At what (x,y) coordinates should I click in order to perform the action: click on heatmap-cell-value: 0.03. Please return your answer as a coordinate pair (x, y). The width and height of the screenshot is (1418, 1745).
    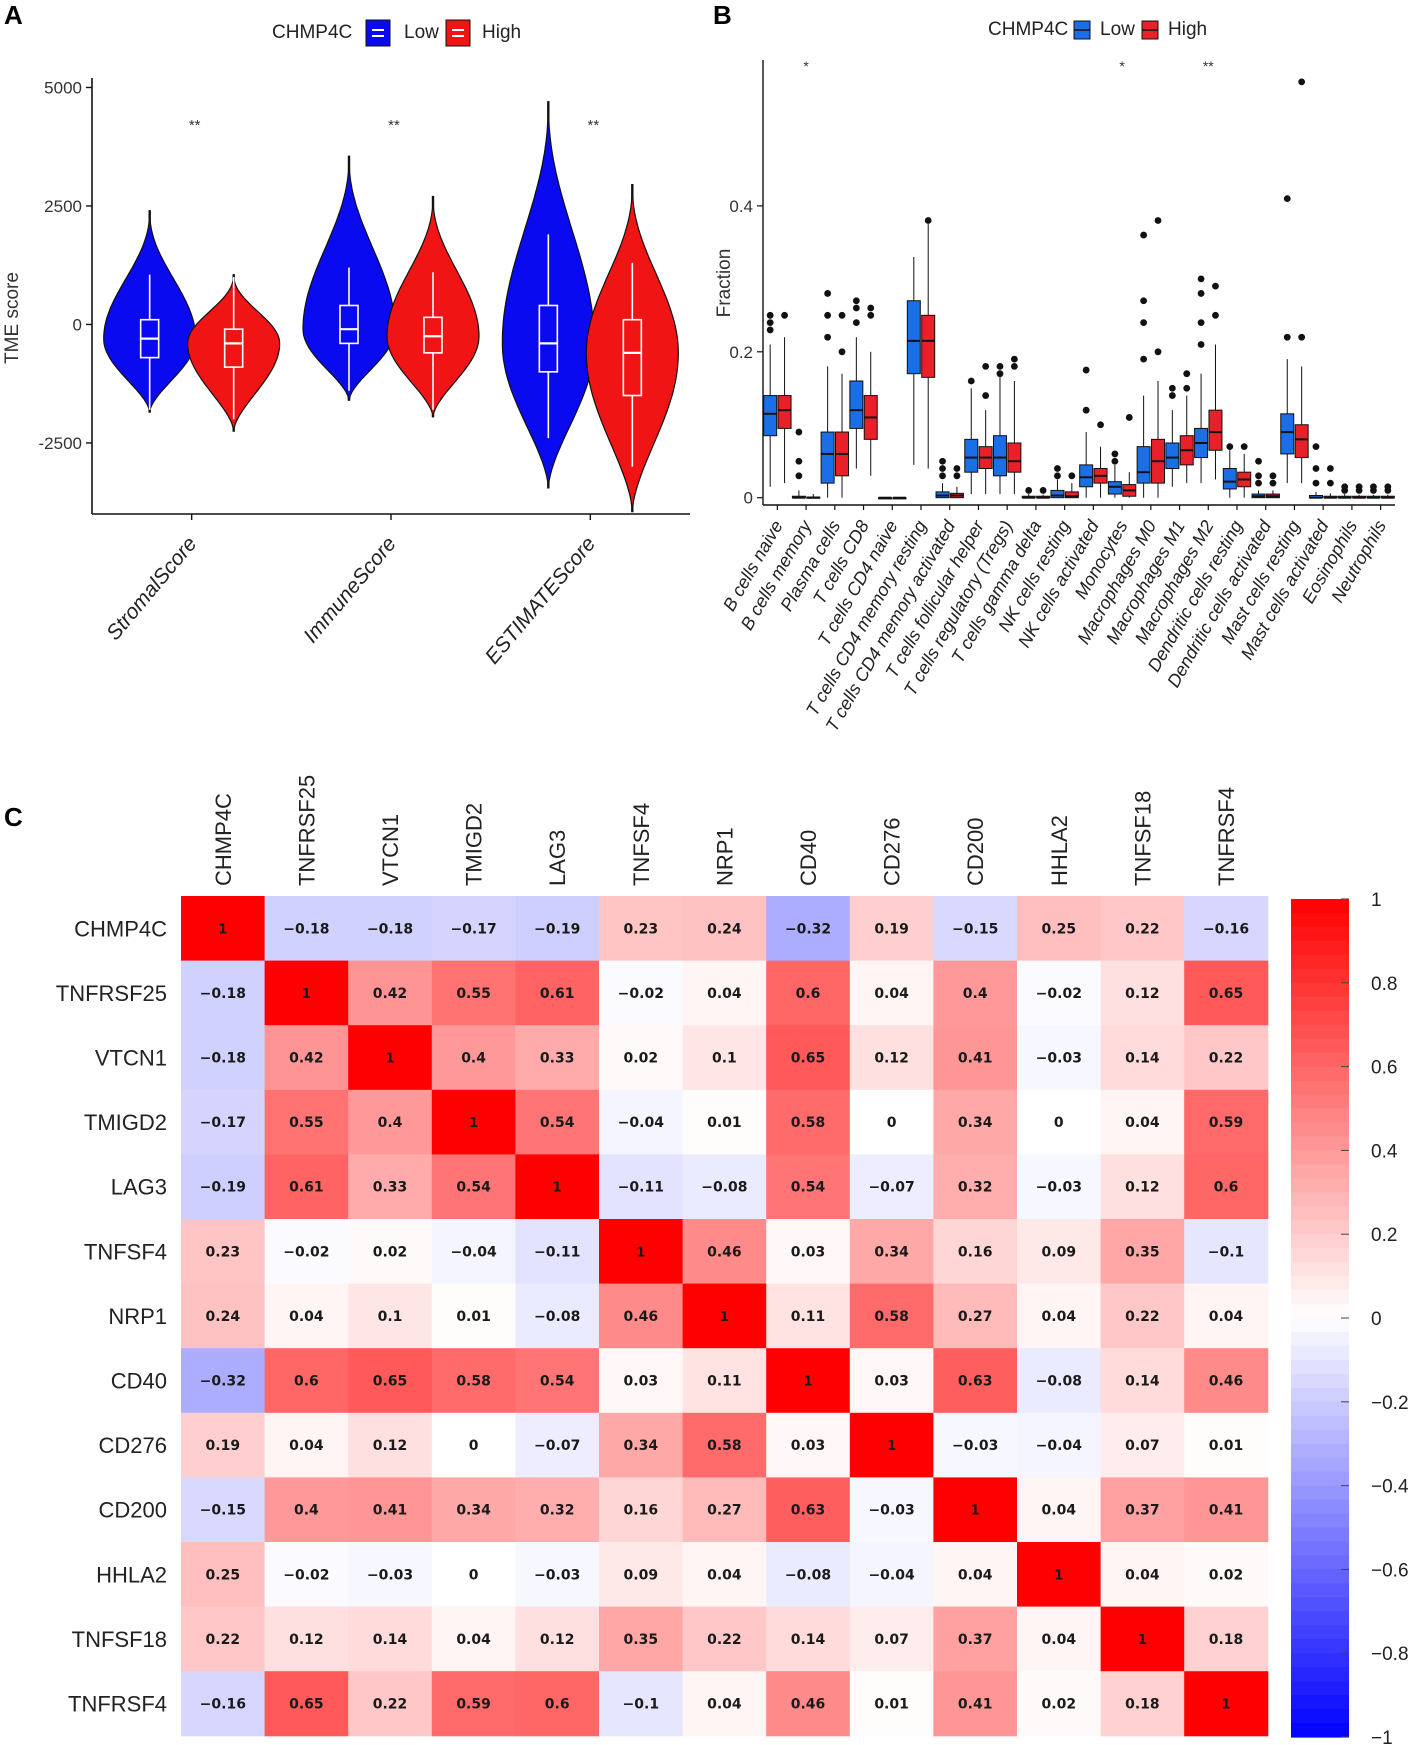
    Looking at the image, I should click on (641, 1382).